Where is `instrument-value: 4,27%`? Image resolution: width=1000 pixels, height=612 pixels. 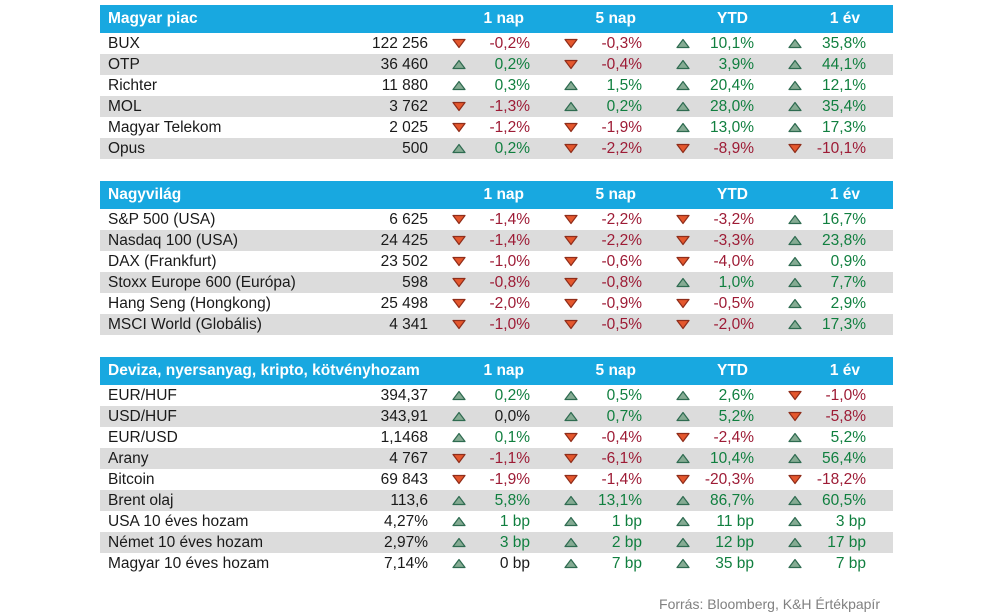
instrument-value: 4,27% is located at coordinates (406, 521).